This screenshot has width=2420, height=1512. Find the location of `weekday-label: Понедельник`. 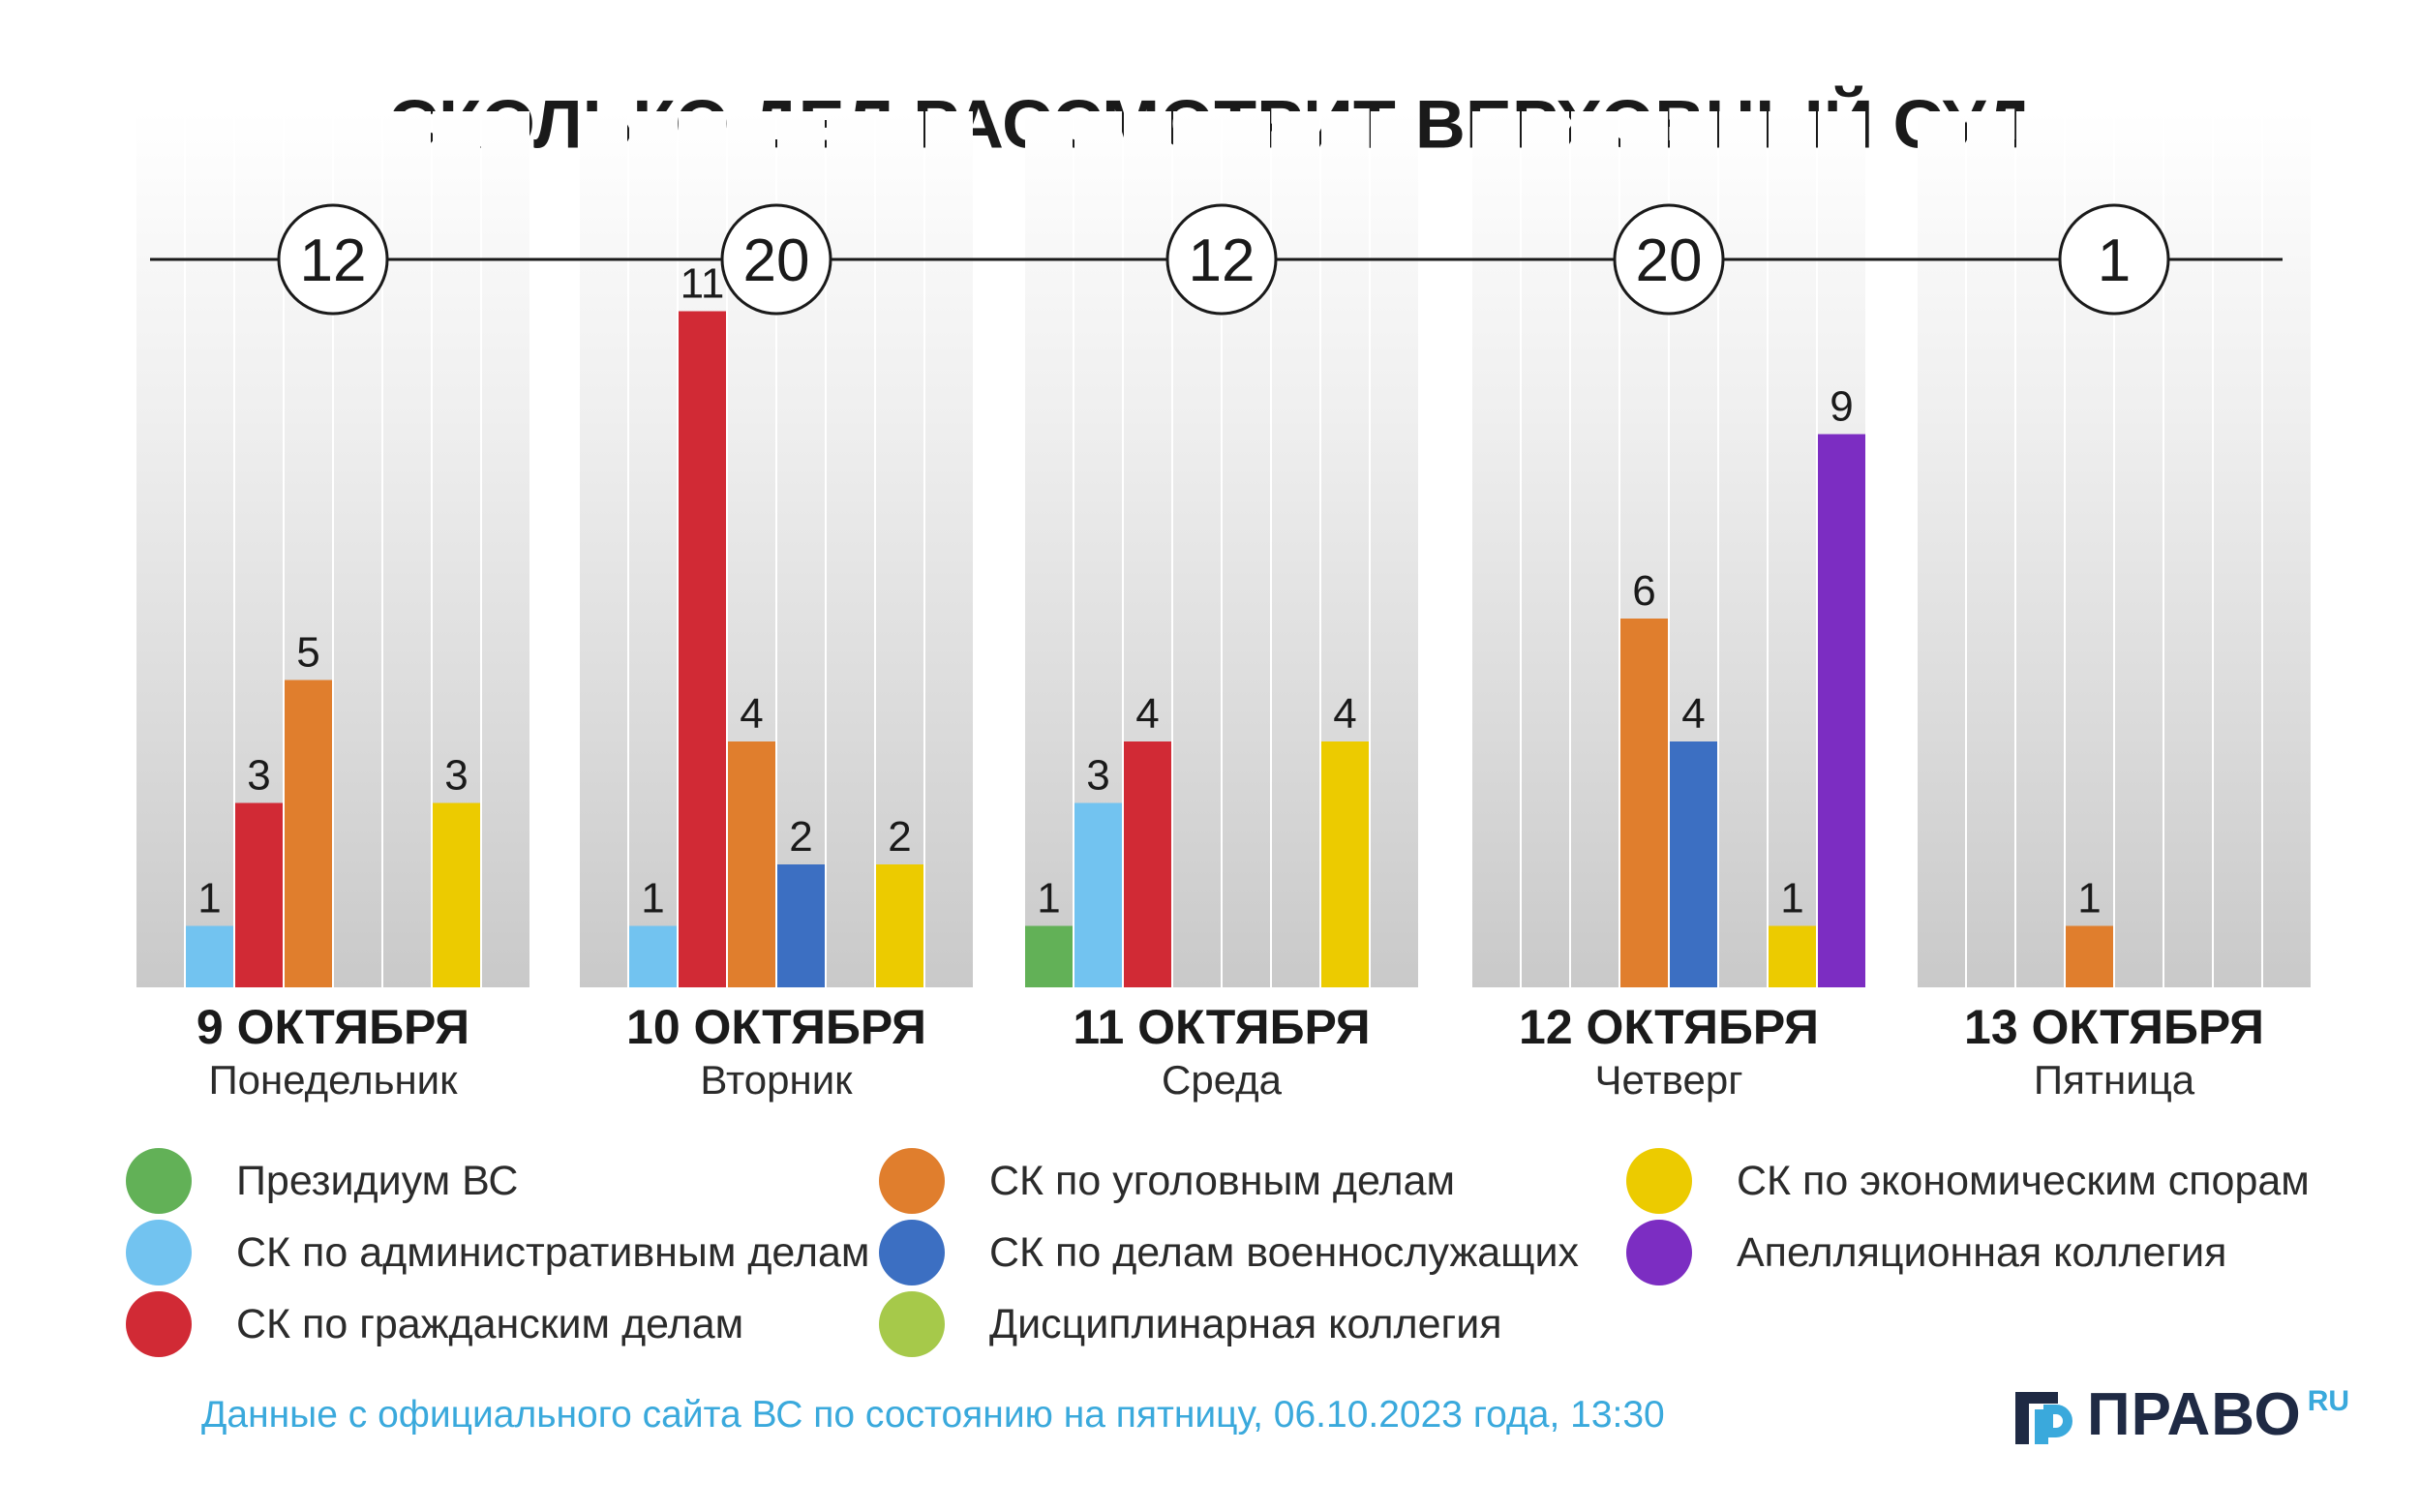

weekday-label: Понедельник is located at coordinates (333, 1080).